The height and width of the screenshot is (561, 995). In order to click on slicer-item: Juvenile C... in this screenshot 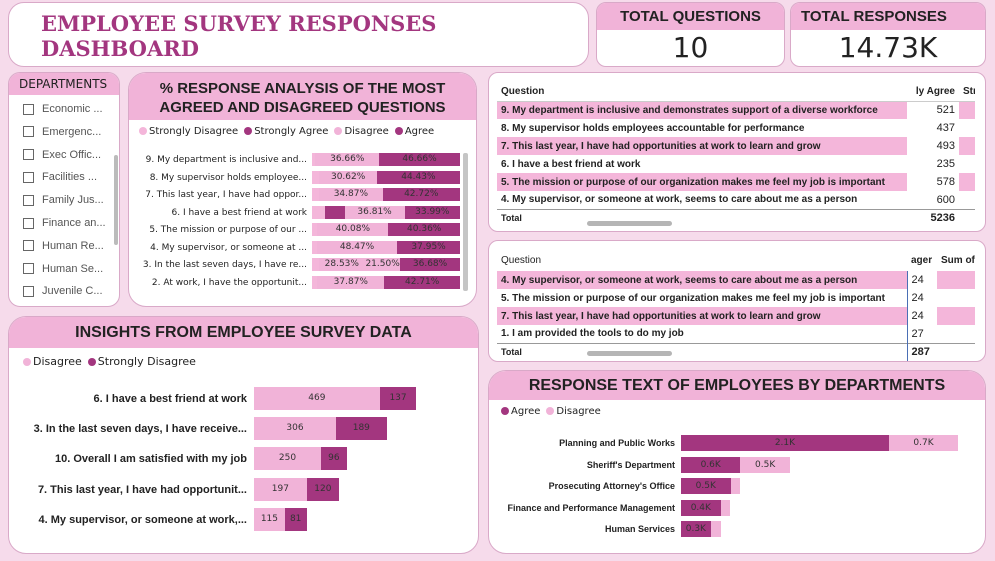, I will do `click(69, 291)`.